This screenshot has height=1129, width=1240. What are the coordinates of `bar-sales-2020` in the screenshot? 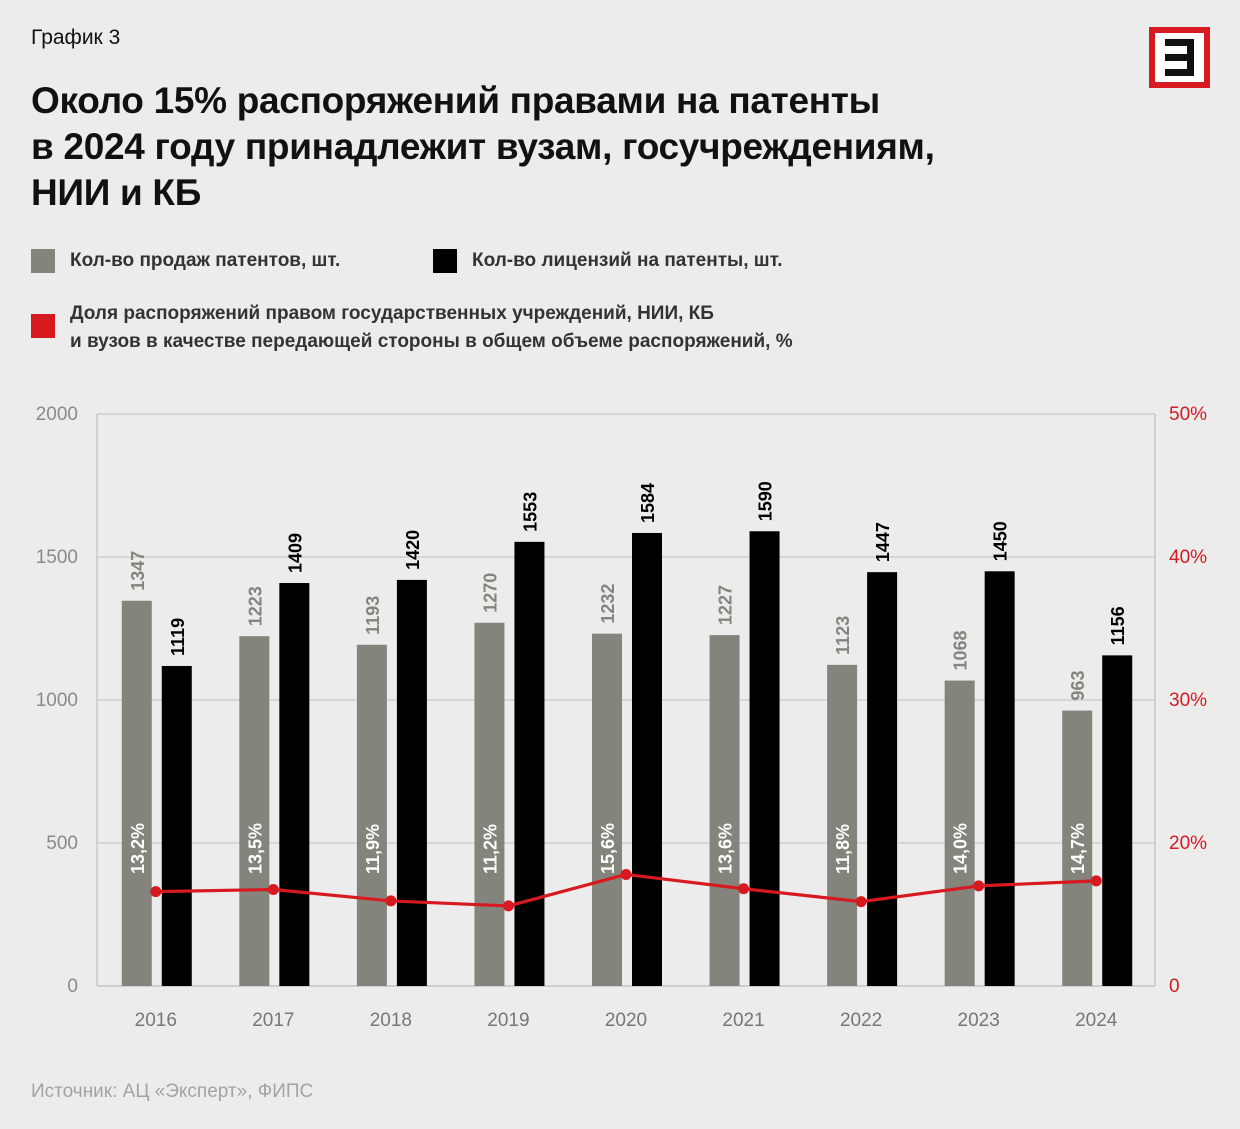 It's located at (607, 809).